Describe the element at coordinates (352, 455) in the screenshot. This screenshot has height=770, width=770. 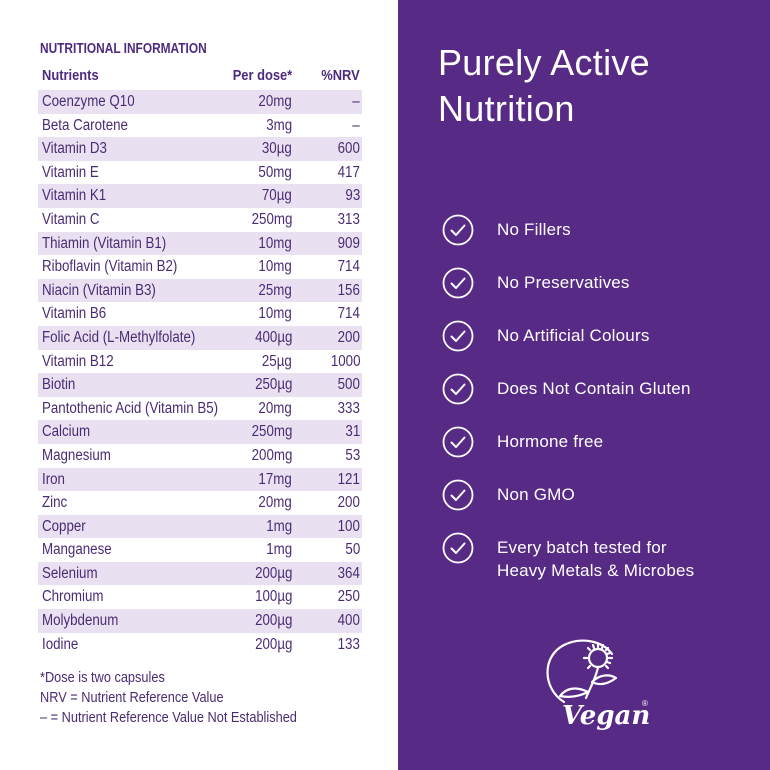
I see `nrv-value: 53` at that location.